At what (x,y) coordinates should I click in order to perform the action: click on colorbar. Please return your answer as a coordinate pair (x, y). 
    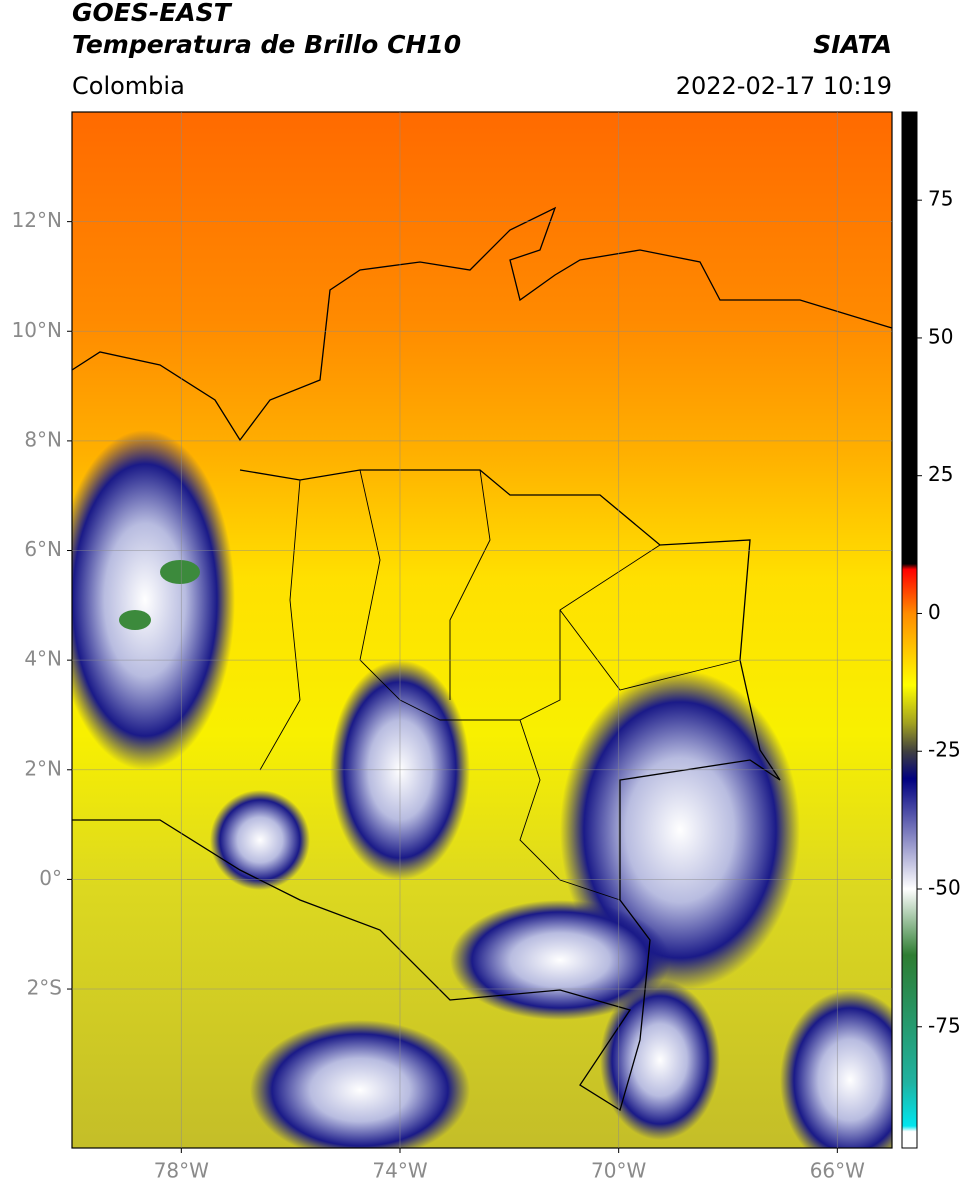
    Looking at the image, I should click on (909, 630).